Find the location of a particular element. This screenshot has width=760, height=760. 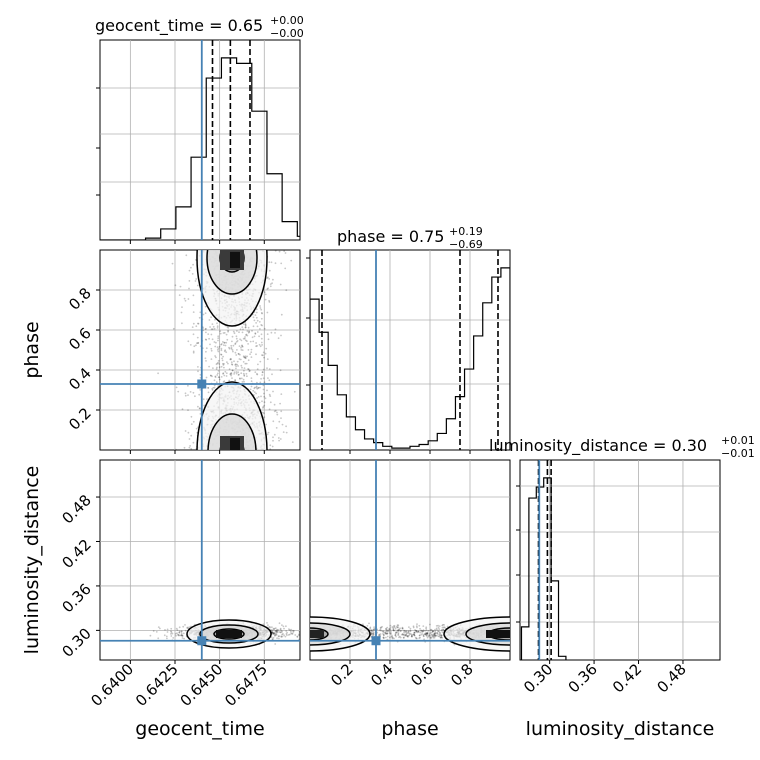

x-axis-label-luminosity-distance: luminosity_distance is located at coordinates (620, 729).